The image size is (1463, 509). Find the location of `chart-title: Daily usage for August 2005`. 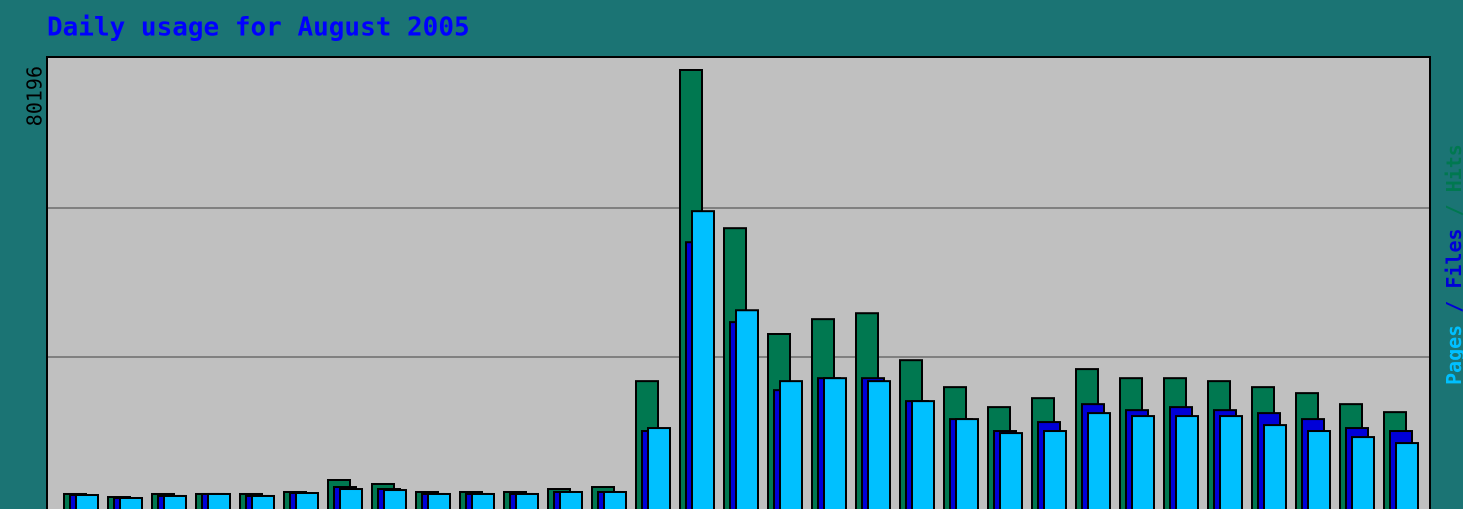

chart-title: Daily usage for August 2005 is located at coordinates (258, 28).